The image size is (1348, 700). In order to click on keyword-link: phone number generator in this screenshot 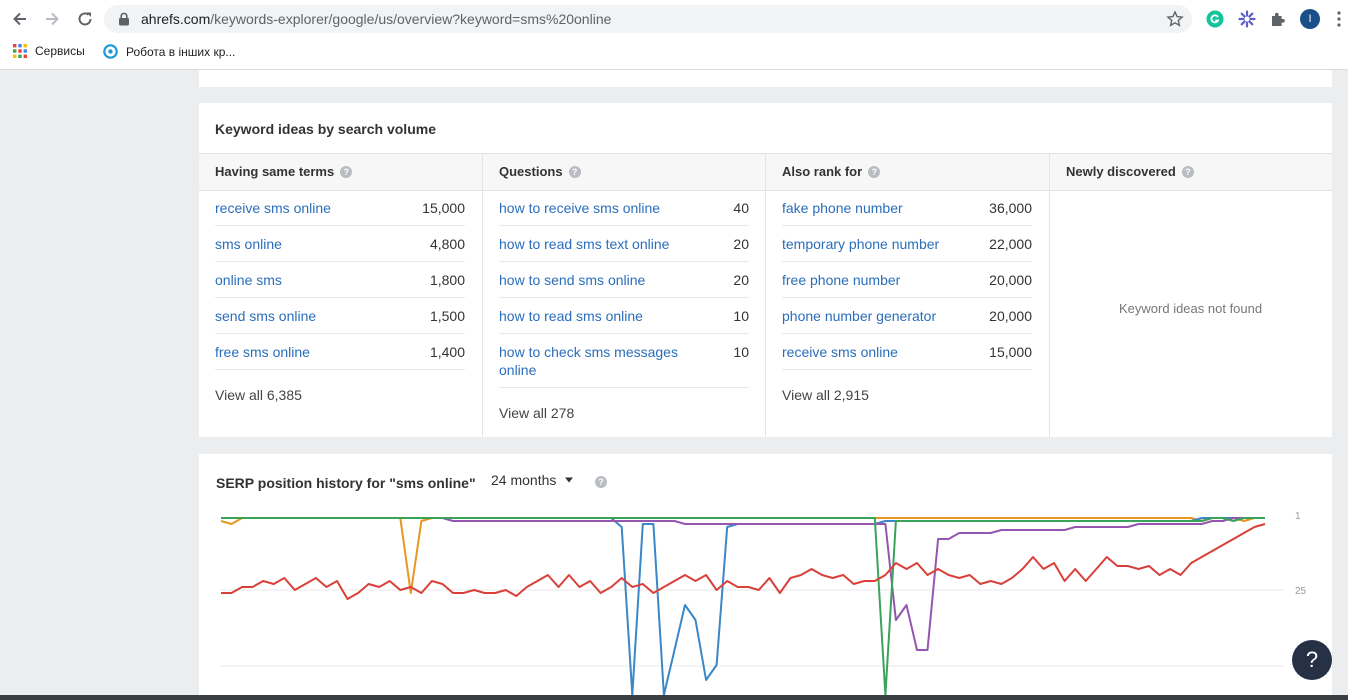, I will do `click(859, 316)`.